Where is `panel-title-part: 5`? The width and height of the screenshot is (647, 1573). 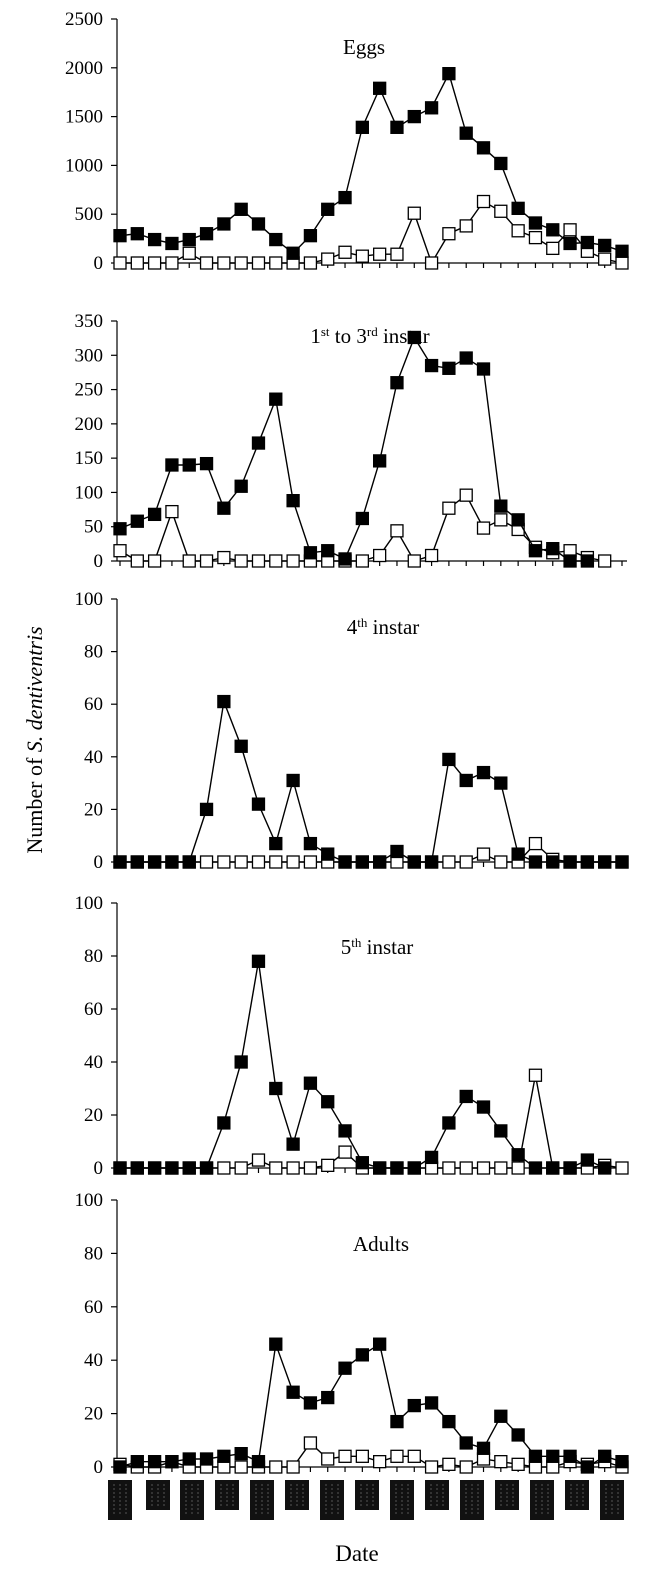 panel-title-part: 5 is located at coordinates (346, 947).